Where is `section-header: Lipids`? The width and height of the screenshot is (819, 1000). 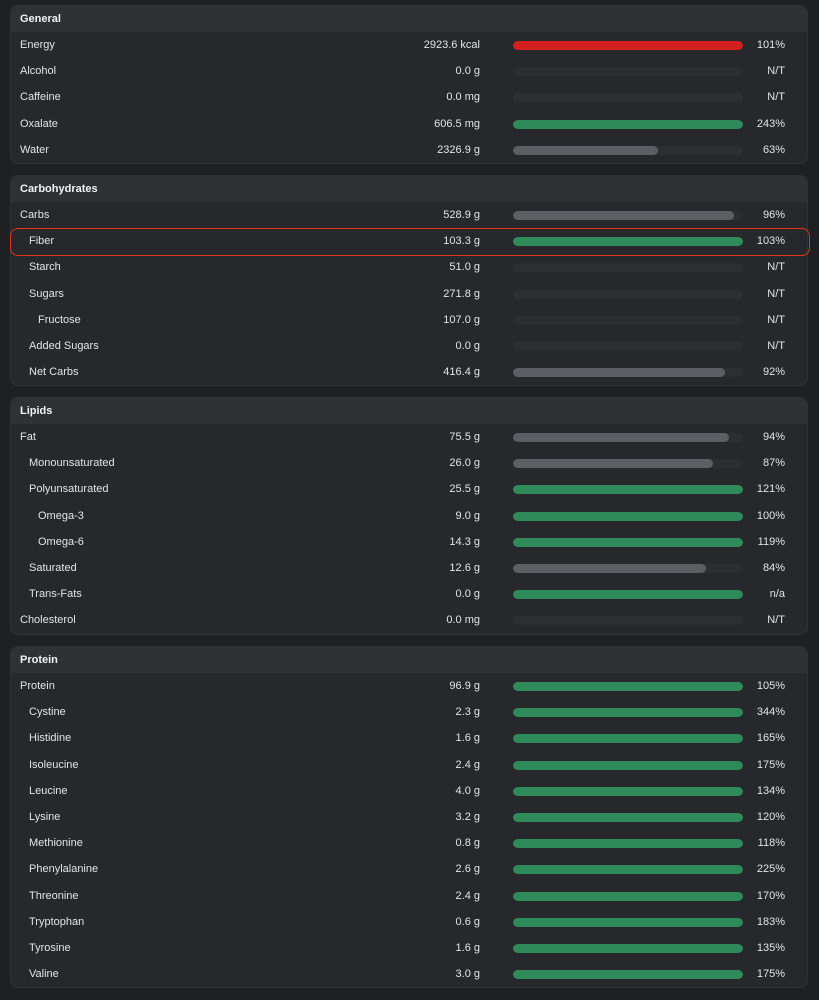
section-header: Lipids is located at coordinates (409, 411).